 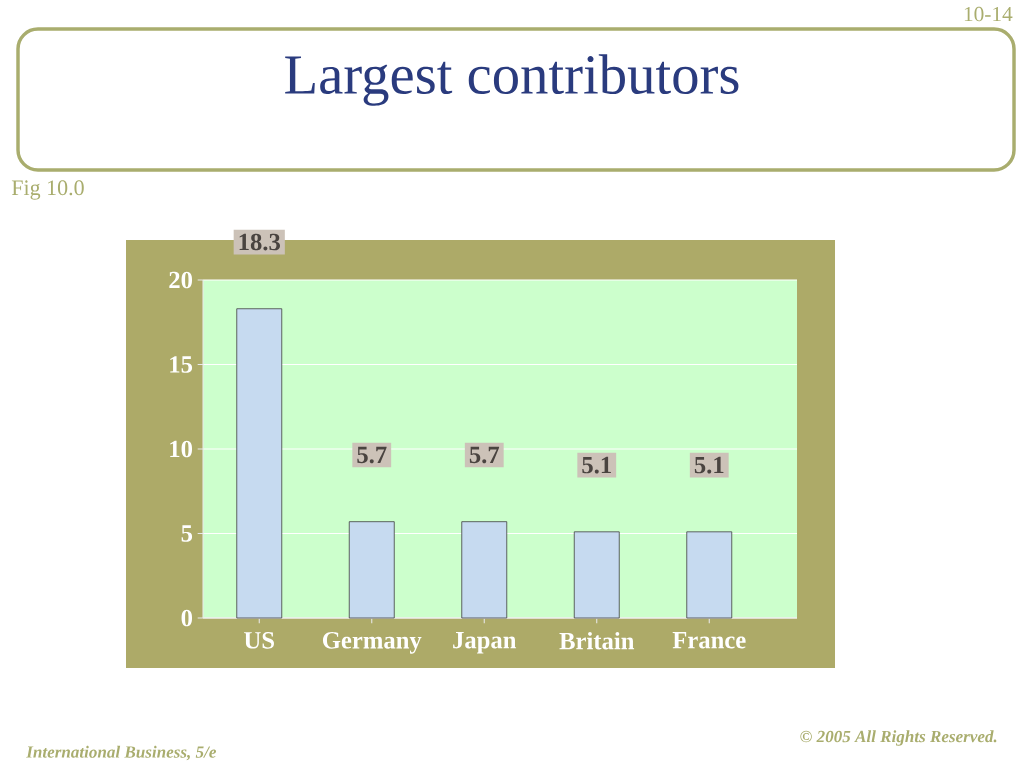 What do you see at coordinates (121, 753) in the screenshot?
I see `text: International Business, 5/e` at bounding box center [121, 753].